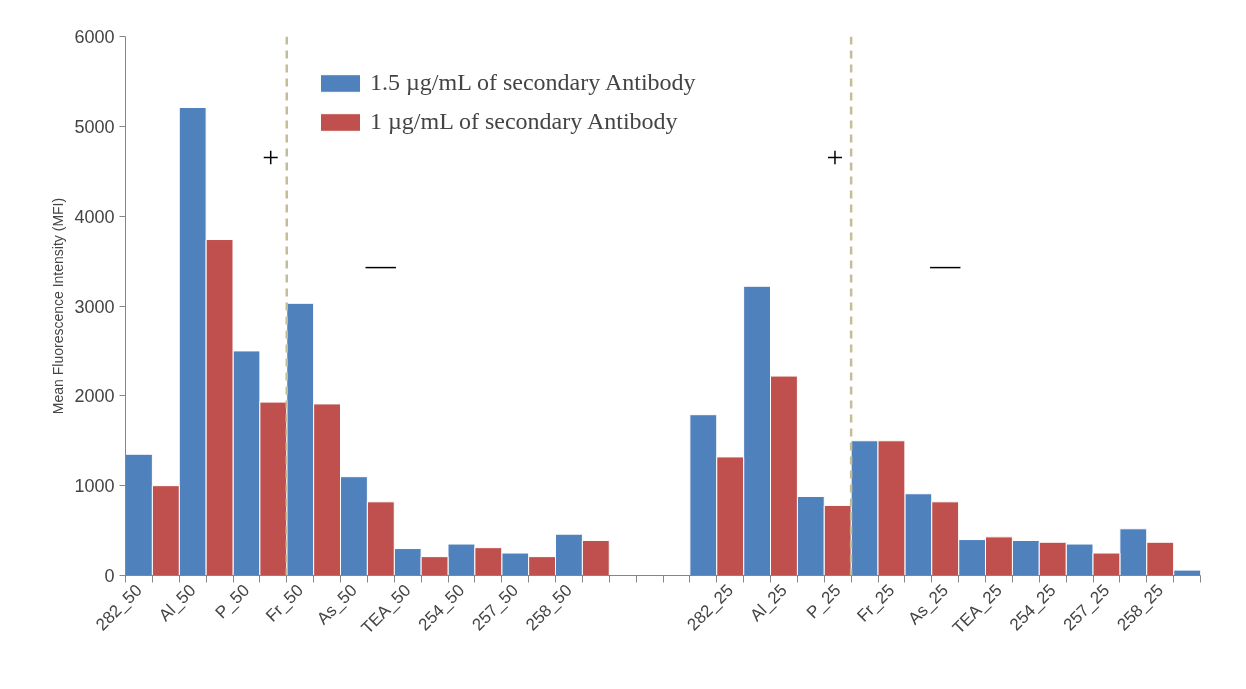 This screenshot has width=1246, height=689. What do you see at coordinates (109, 576) in the screenshot?
I see `y-tick-label: 0` at bounding box center [109, 576].